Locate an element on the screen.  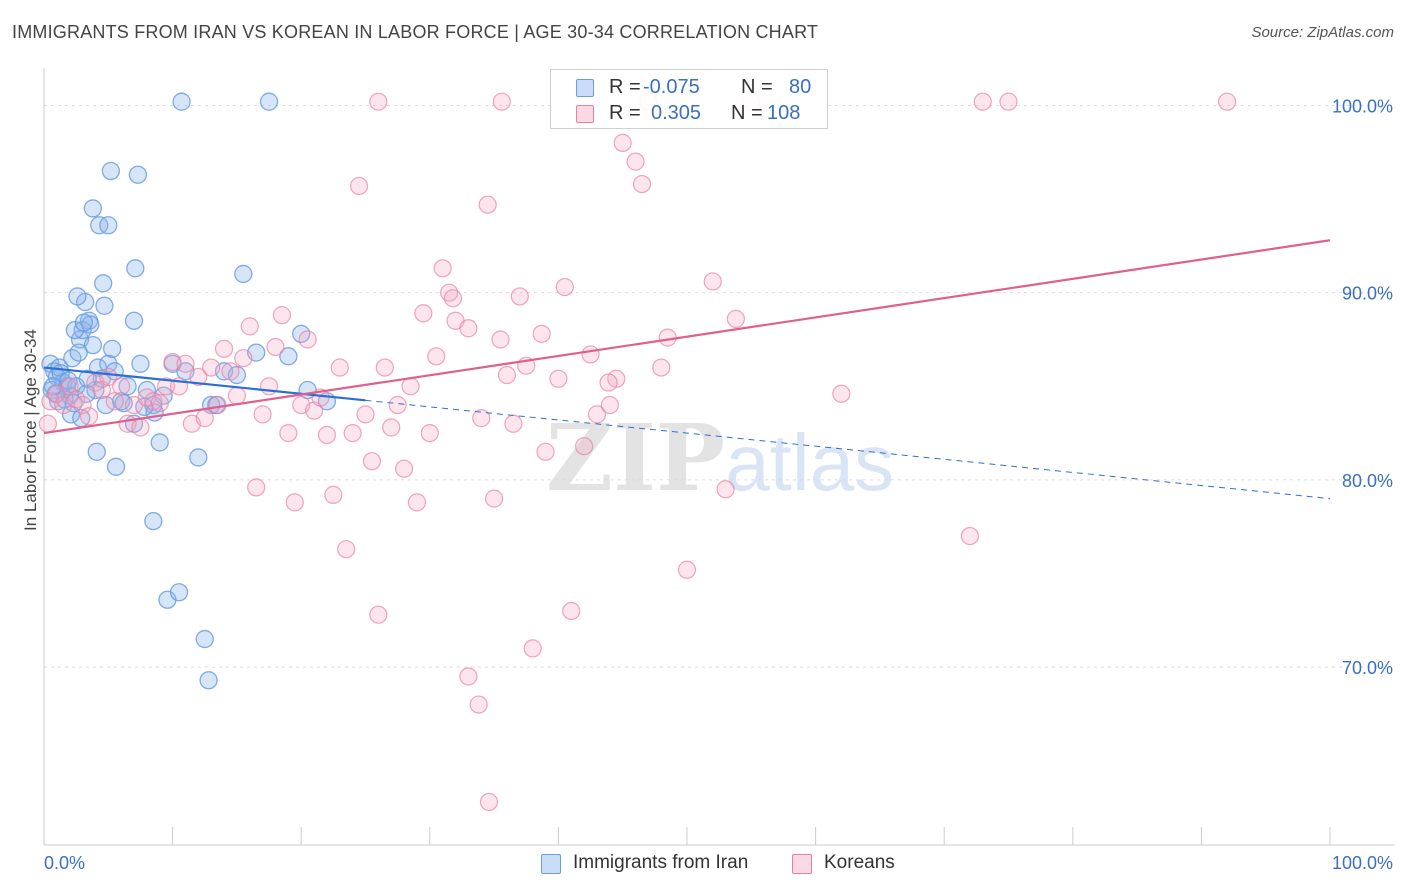
legend-r-value: 0.305 is located at coordinates (676, 113).